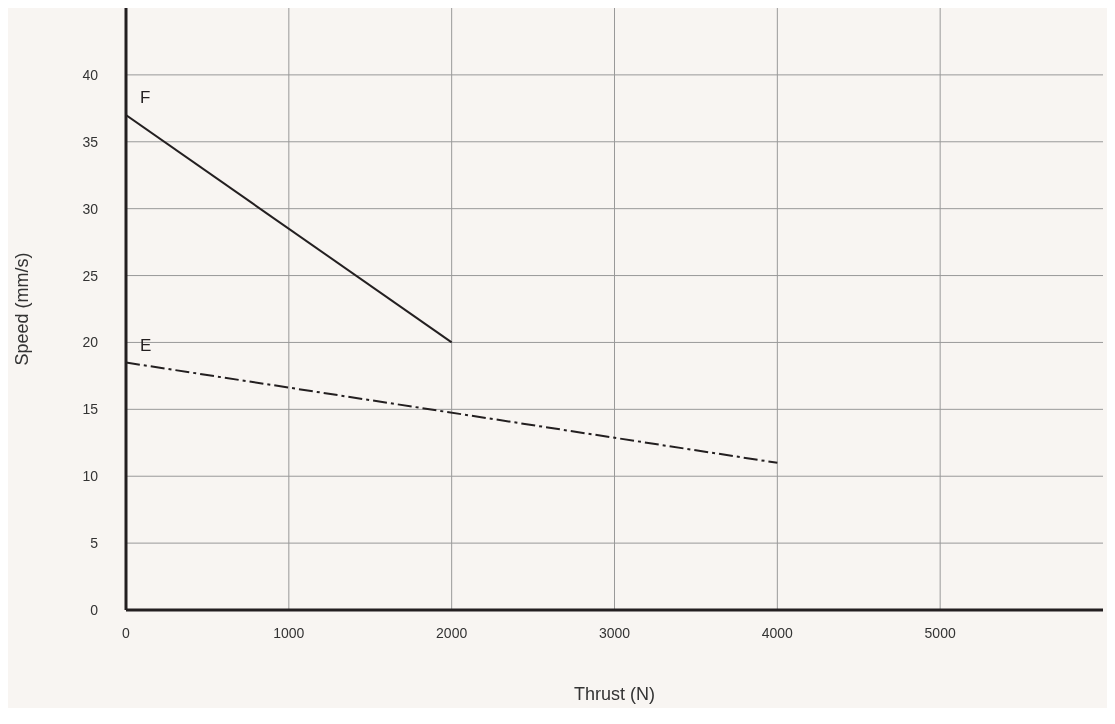 This screenshot has height=724, width=1115. Describe the element at coordinates (90, 476) in the screenshot. I see `y-tick-label: 10` at that location.